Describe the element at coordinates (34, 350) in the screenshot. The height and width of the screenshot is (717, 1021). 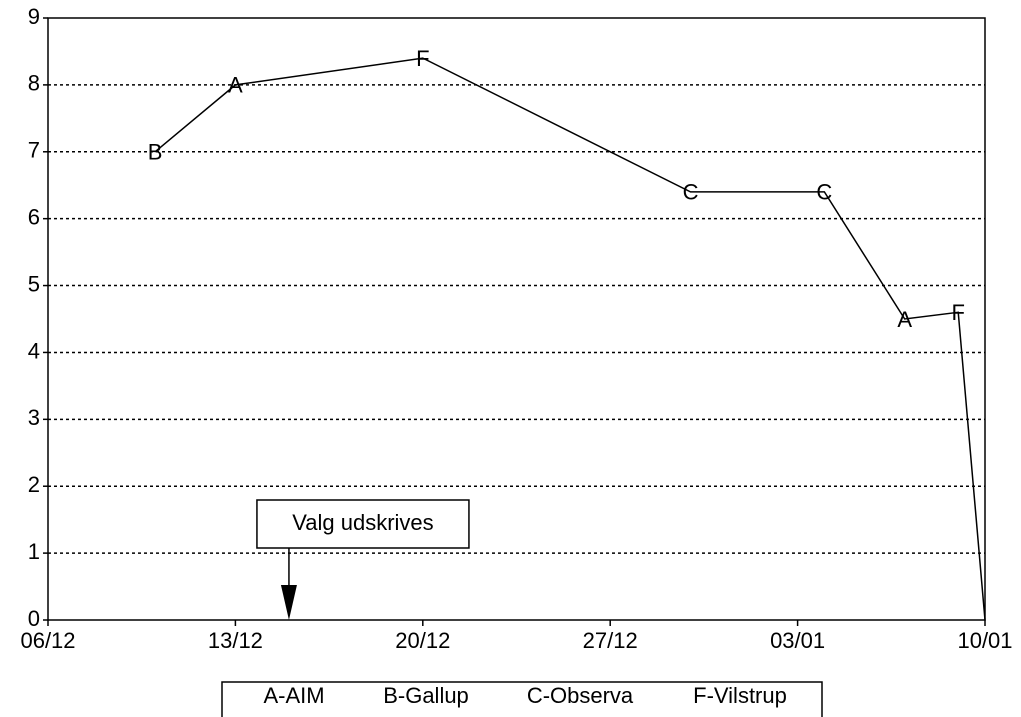
I see `y-tick-label: 4` at that location.